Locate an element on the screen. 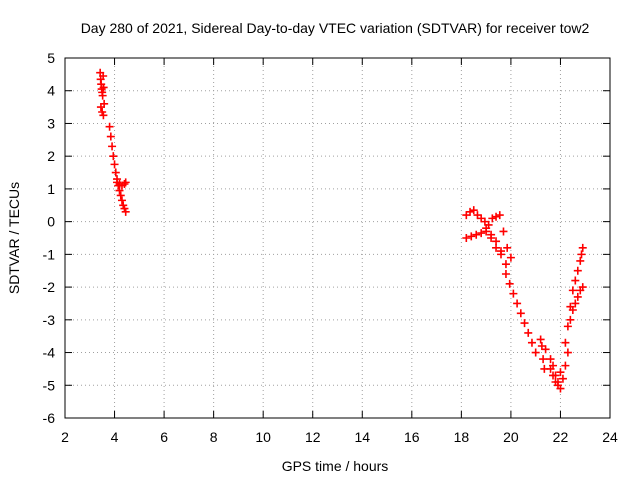 The width and height of the screenshot is (640, 480). y-tick-label: 2 is located at coordinates (51, 156).